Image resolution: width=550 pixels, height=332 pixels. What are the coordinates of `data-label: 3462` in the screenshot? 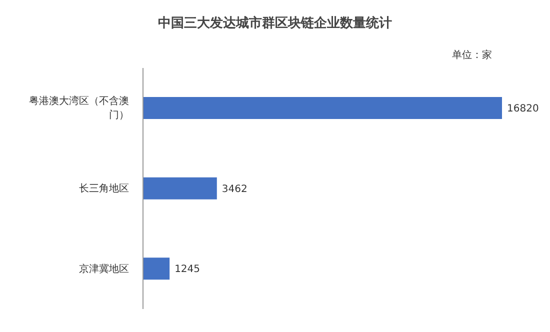 It's located at (235, 189).